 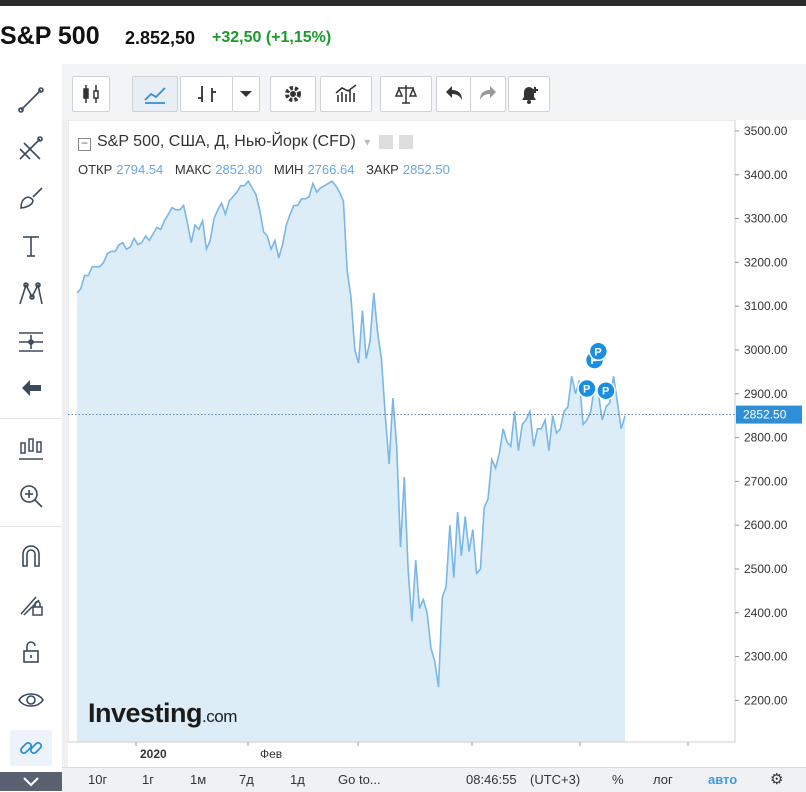 I want to click on area-chart-icon, so click(x=155, y=94).